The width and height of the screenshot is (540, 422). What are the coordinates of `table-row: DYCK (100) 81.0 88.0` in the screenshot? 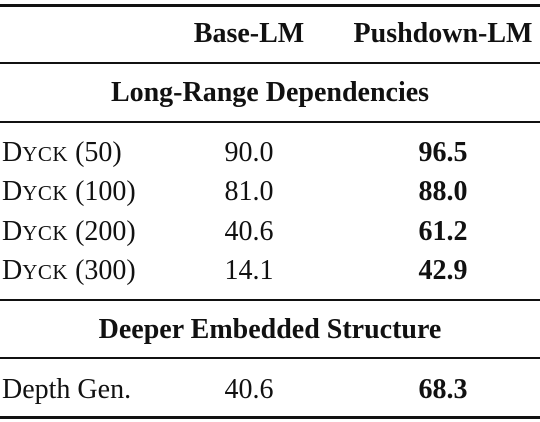 It's located at (270, 192).